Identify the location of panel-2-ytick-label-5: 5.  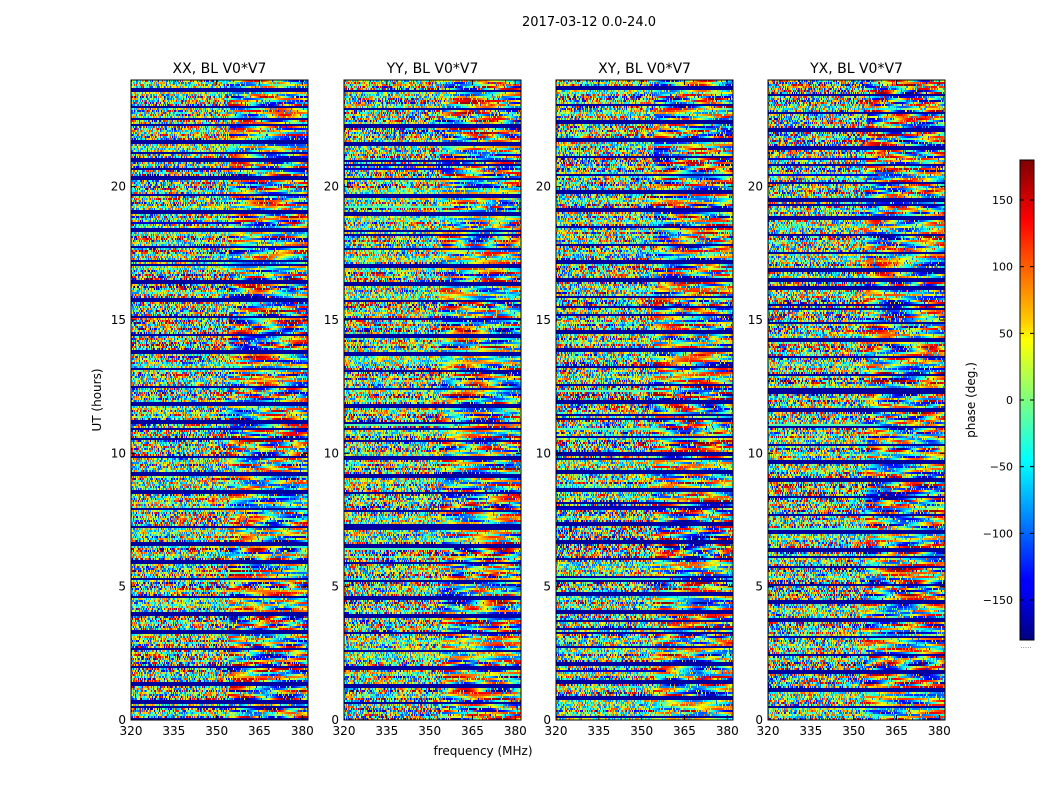
(335, 587).